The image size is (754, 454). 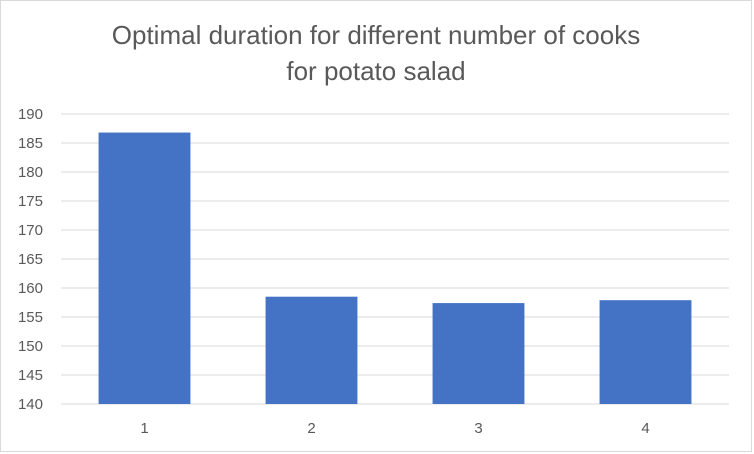 What do you see at coordinates (478, 428) in the screenshot?
I see `x-tick-label: 3` at bounding box center [478, 428].